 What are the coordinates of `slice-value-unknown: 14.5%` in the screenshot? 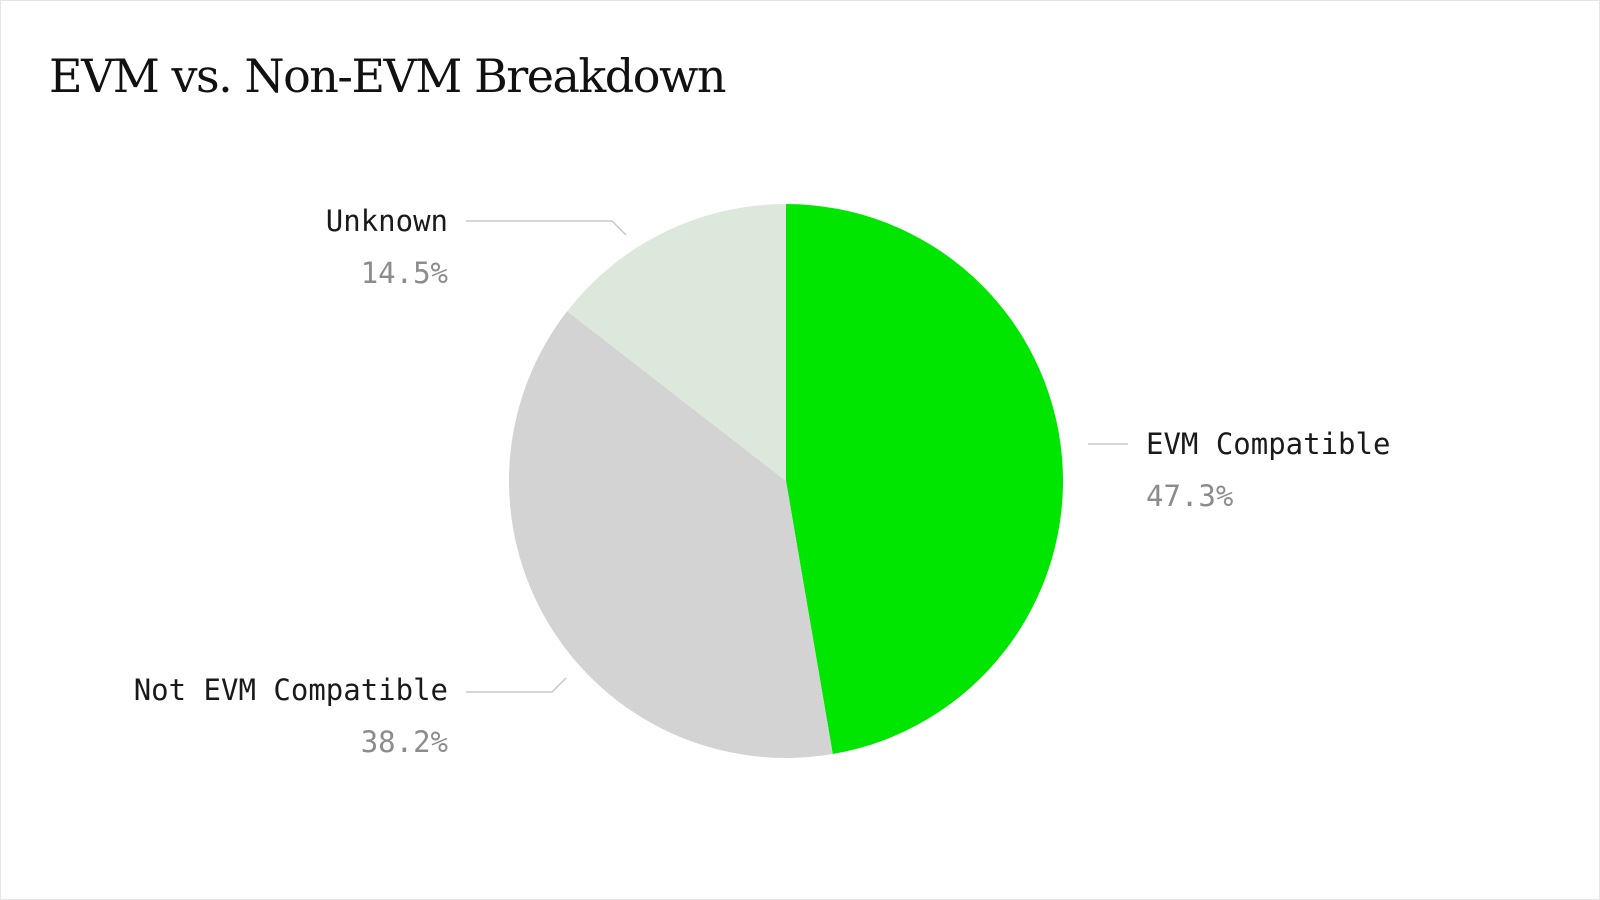 It's located at (404, 273).